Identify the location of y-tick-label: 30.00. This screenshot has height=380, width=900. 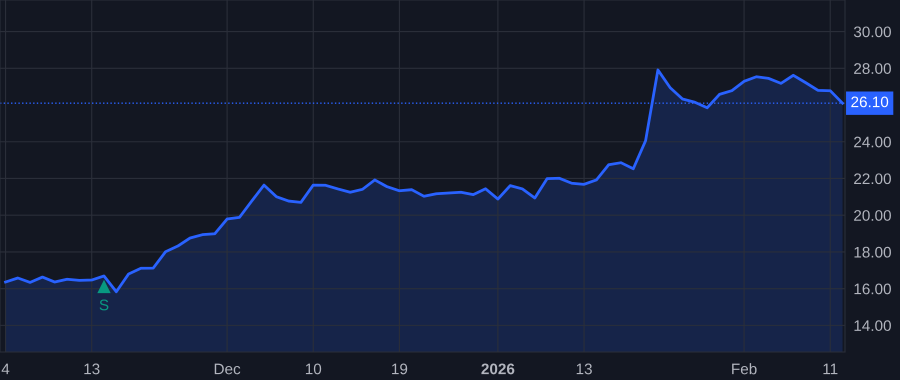
(872, 32).